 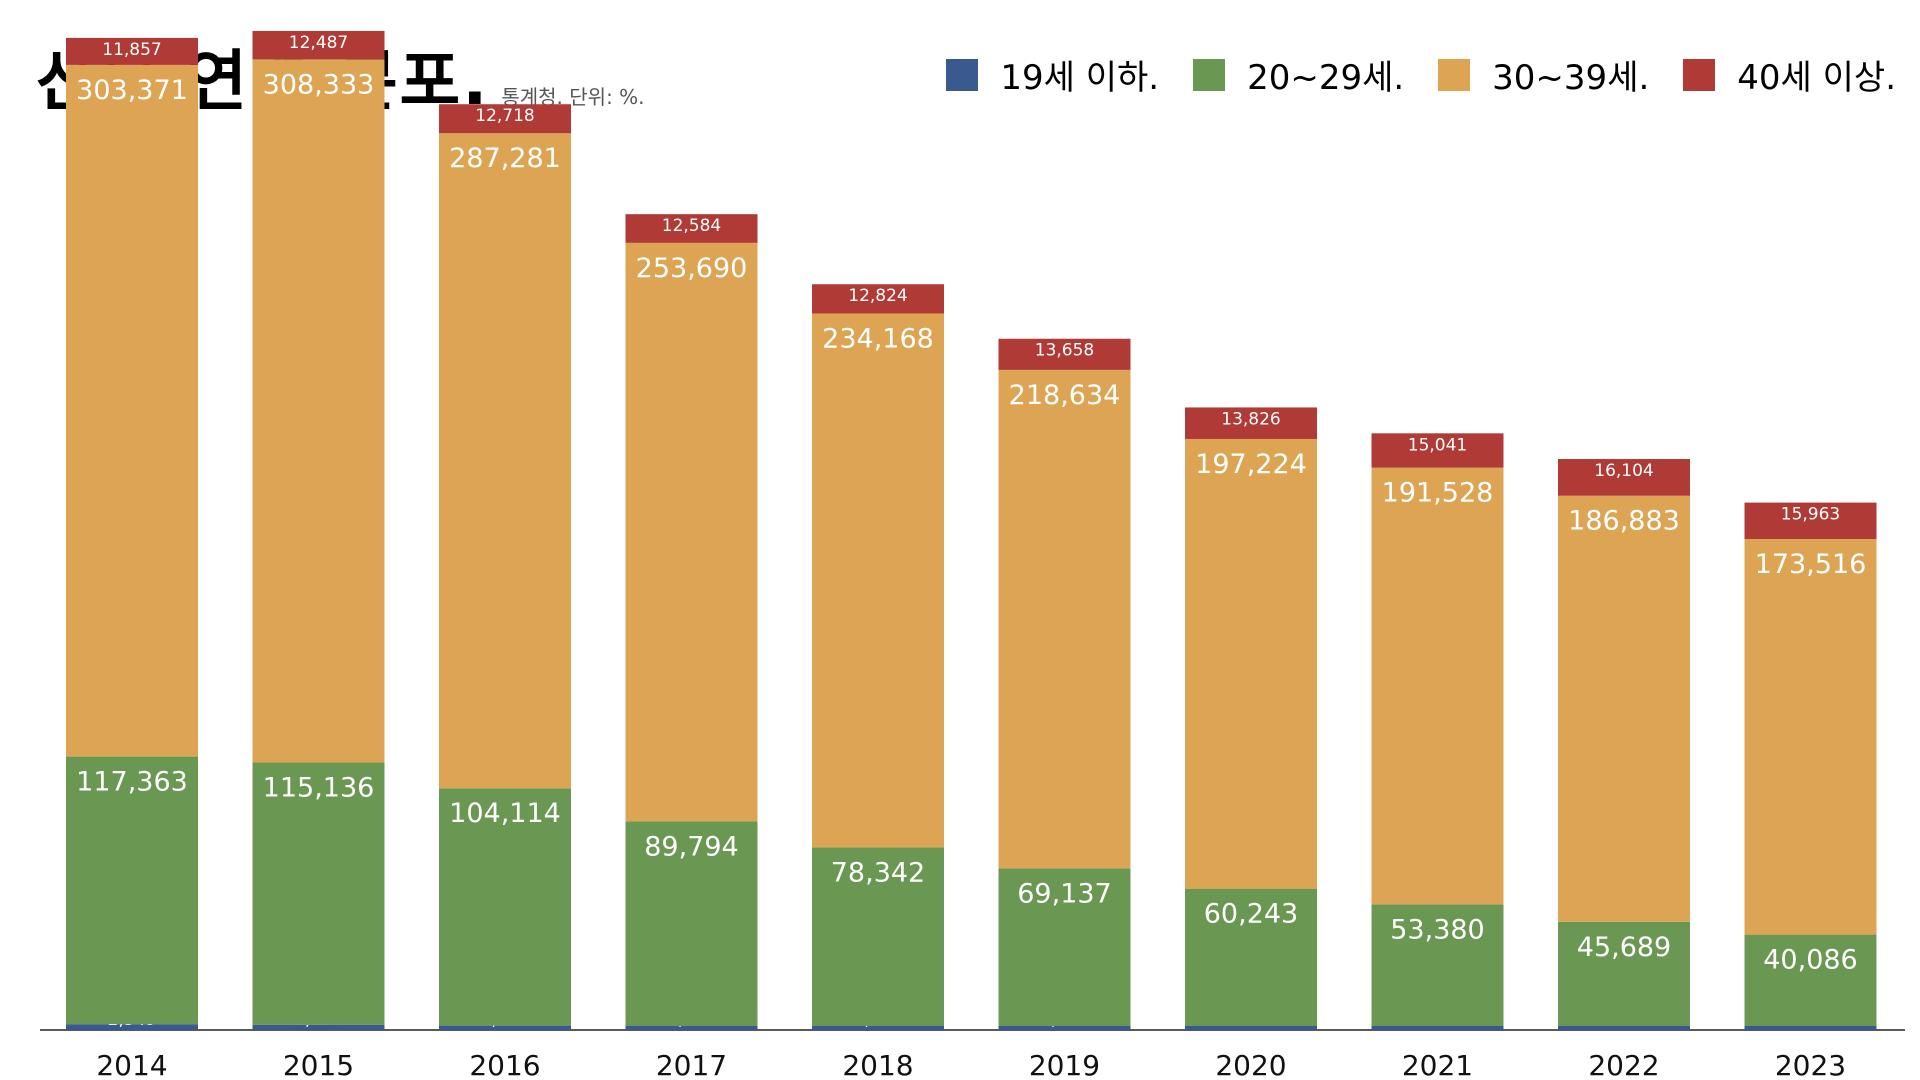 I want to click on legend-swatch-under19, so click(x=962, y=74).